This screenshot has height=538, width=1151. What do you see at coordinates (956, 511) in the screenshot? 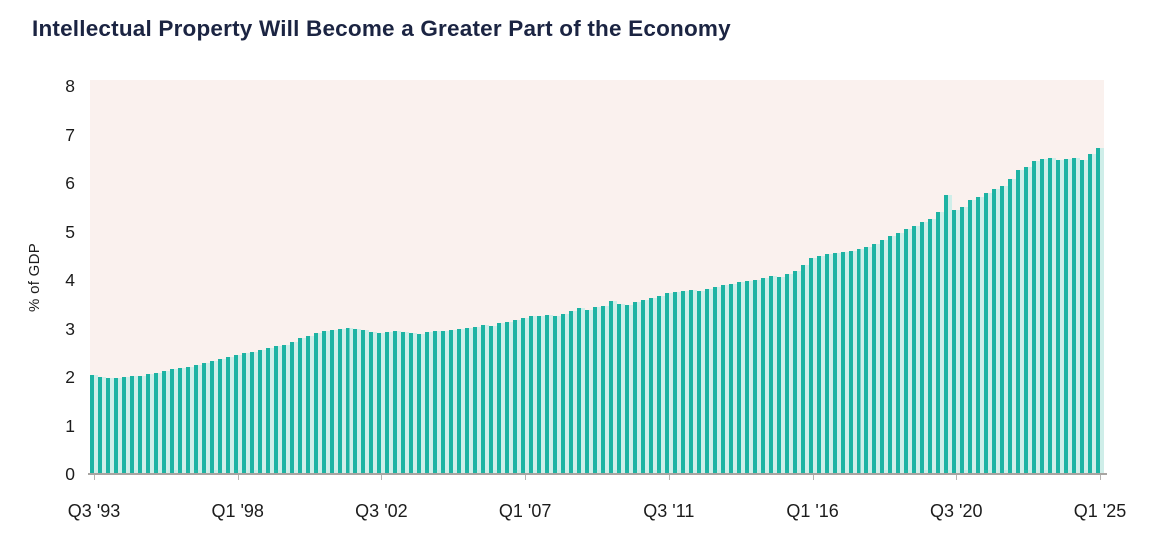
I see `x-tick-label-q3-20: Q3 '20` at bounding box center [956, 511].